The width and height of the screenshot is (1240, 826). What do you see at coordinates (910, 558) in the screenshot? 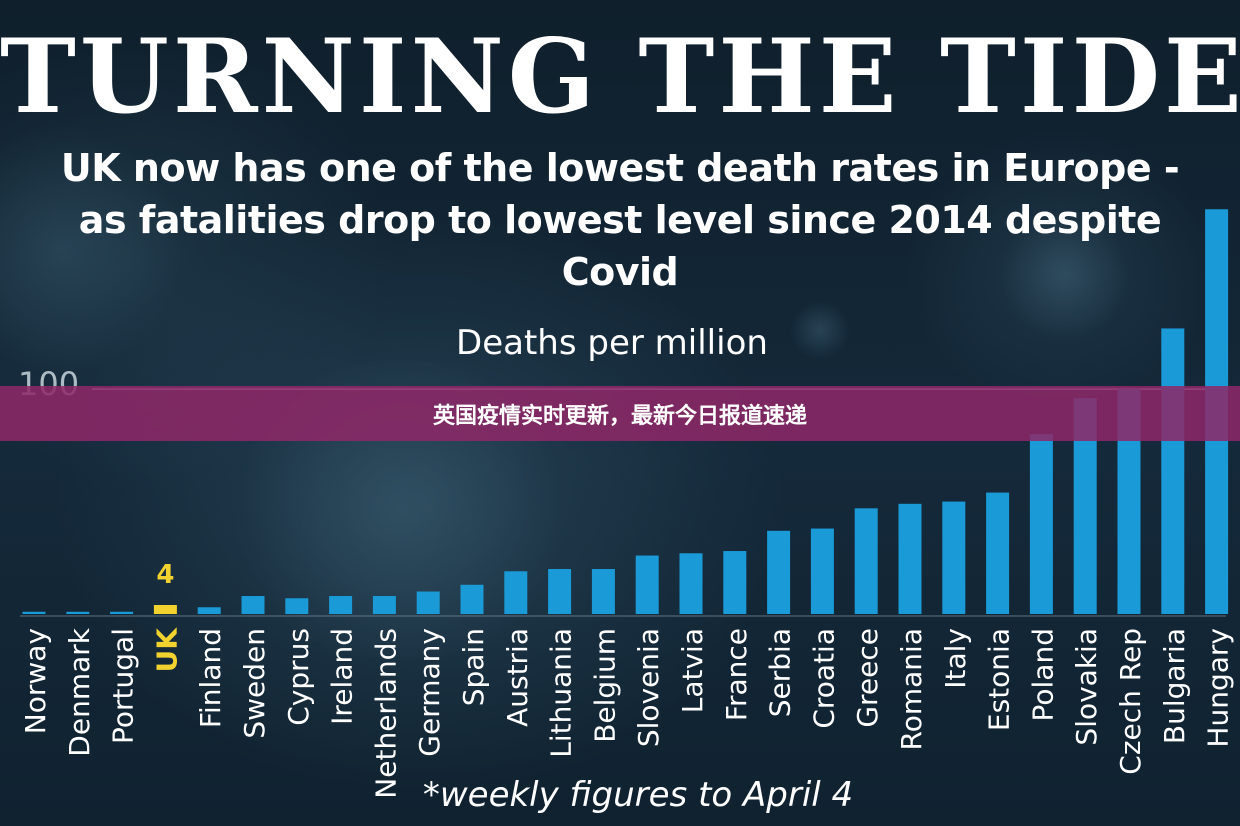
I see `bar-romania` at bounding box center [910, 558].